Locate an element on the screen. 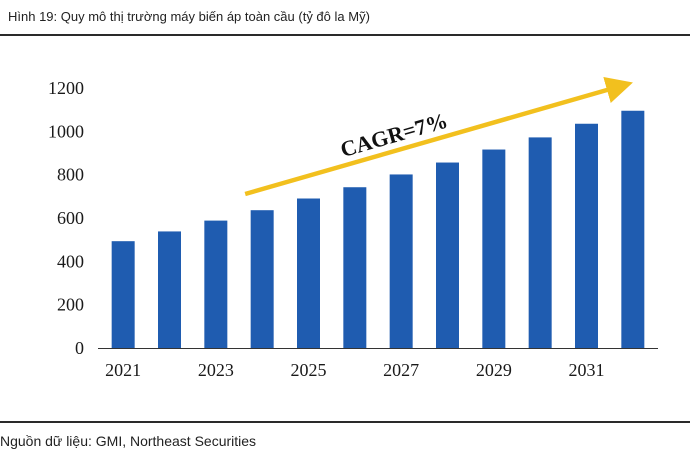  cagr-trend-arrow is located at coordinates (438, 137).